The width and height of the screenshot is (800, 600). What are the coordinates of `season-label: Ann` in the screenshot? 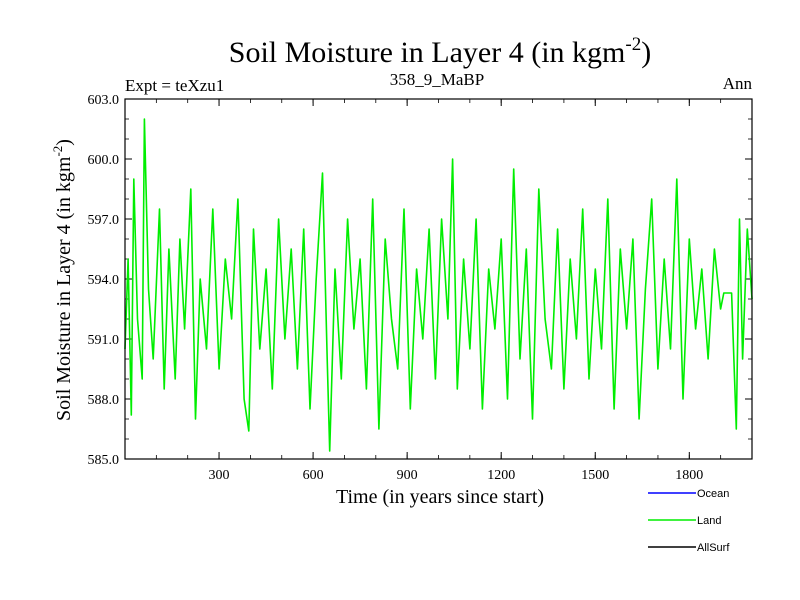 It's located at (738, 83).